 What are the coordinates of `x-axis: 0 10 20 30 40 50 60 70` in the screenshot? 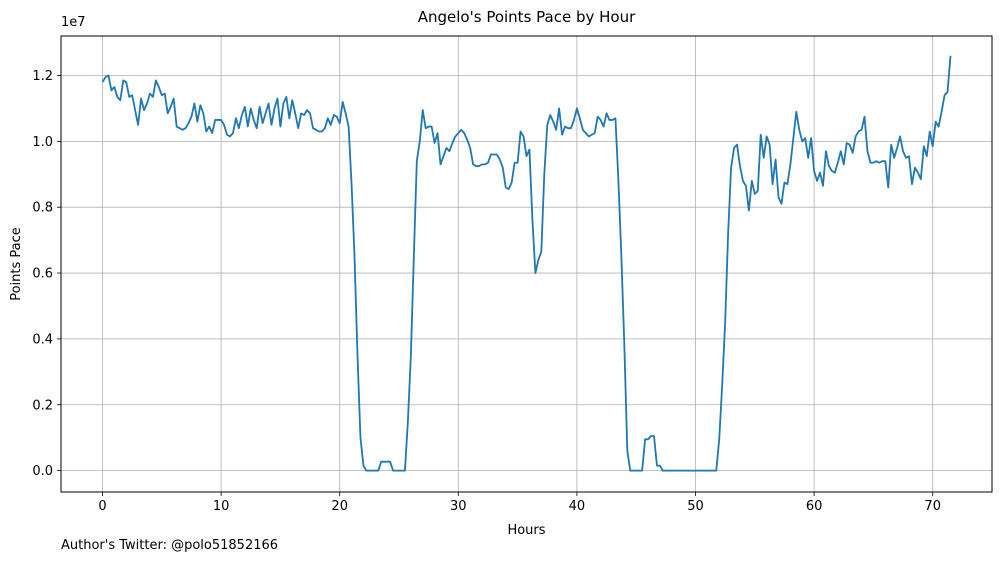 It's located at (519, 503).